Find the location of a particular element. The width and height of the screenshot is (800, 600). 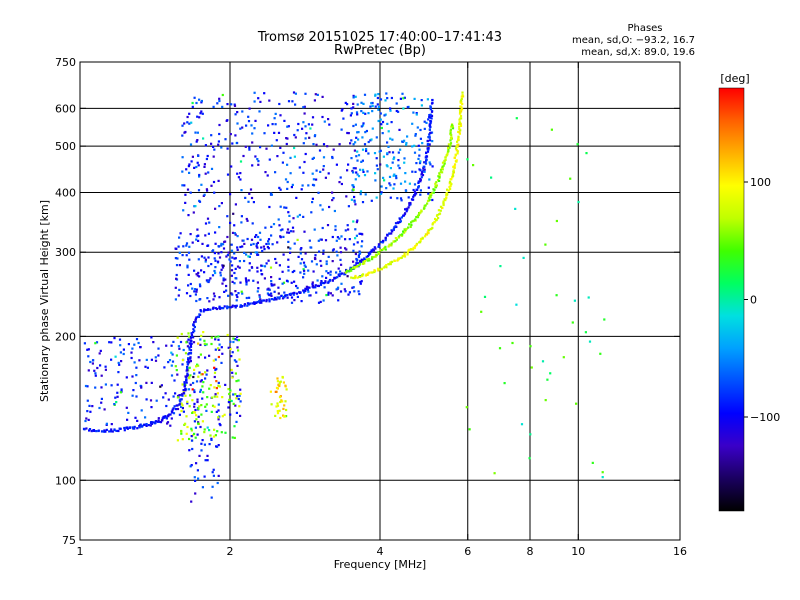

y-tick-label: 750 is located at coordinates (65, 62).